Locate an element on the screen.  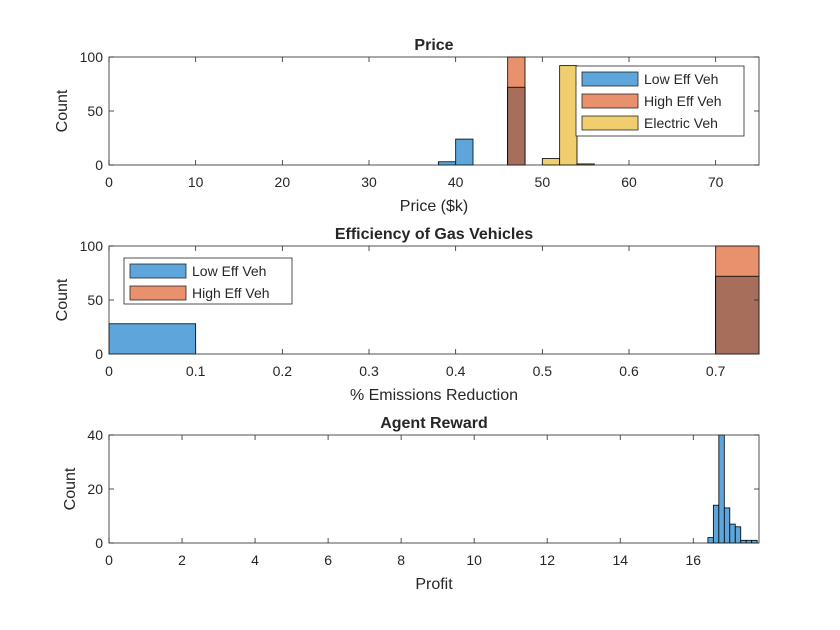
x-tick-label: 14 is located at coordinates (620, 560).